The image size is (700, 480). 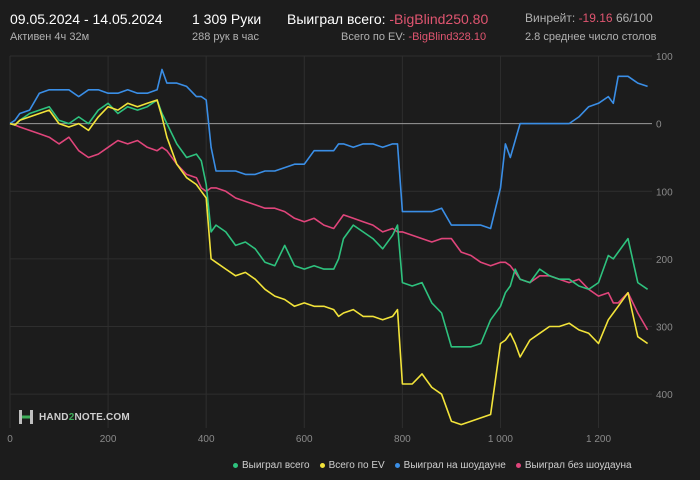 What do you see at coordinates (235, 465) in the screenshot?
I see `legend-dot-won` at bounding box center [235, 465].